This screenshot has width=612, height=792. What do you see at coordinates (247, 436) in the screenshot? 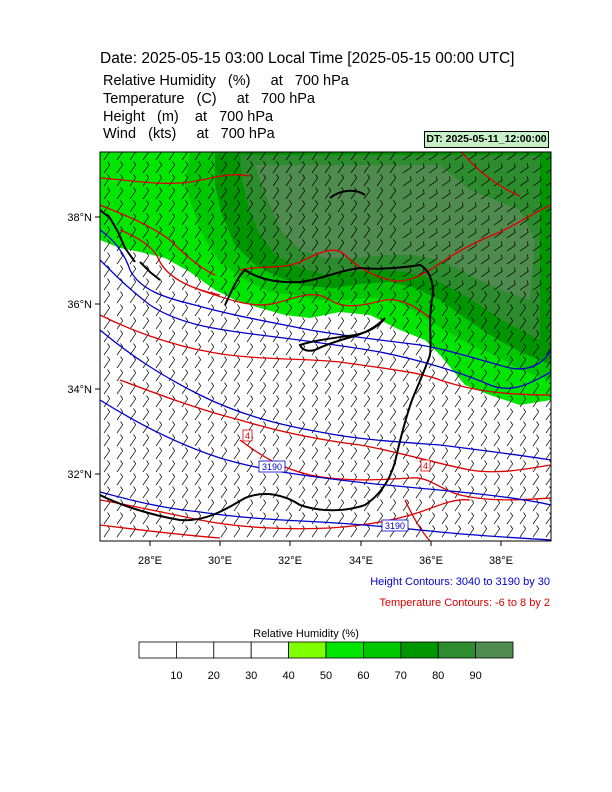
I see `temp-contour-label: 4` at bounding box center [247, 436].